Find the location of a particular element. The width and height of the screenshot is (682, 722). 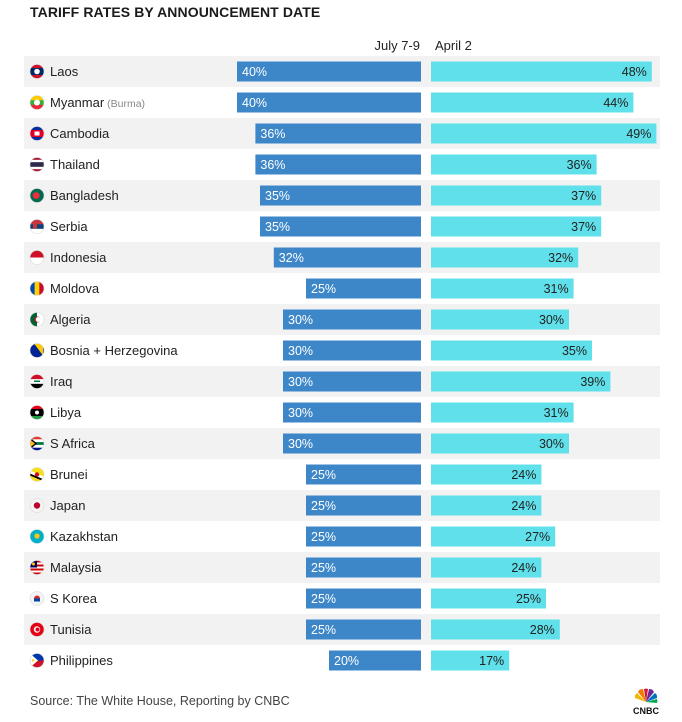

country-label: Serbia is located at coordinates (69, 226).